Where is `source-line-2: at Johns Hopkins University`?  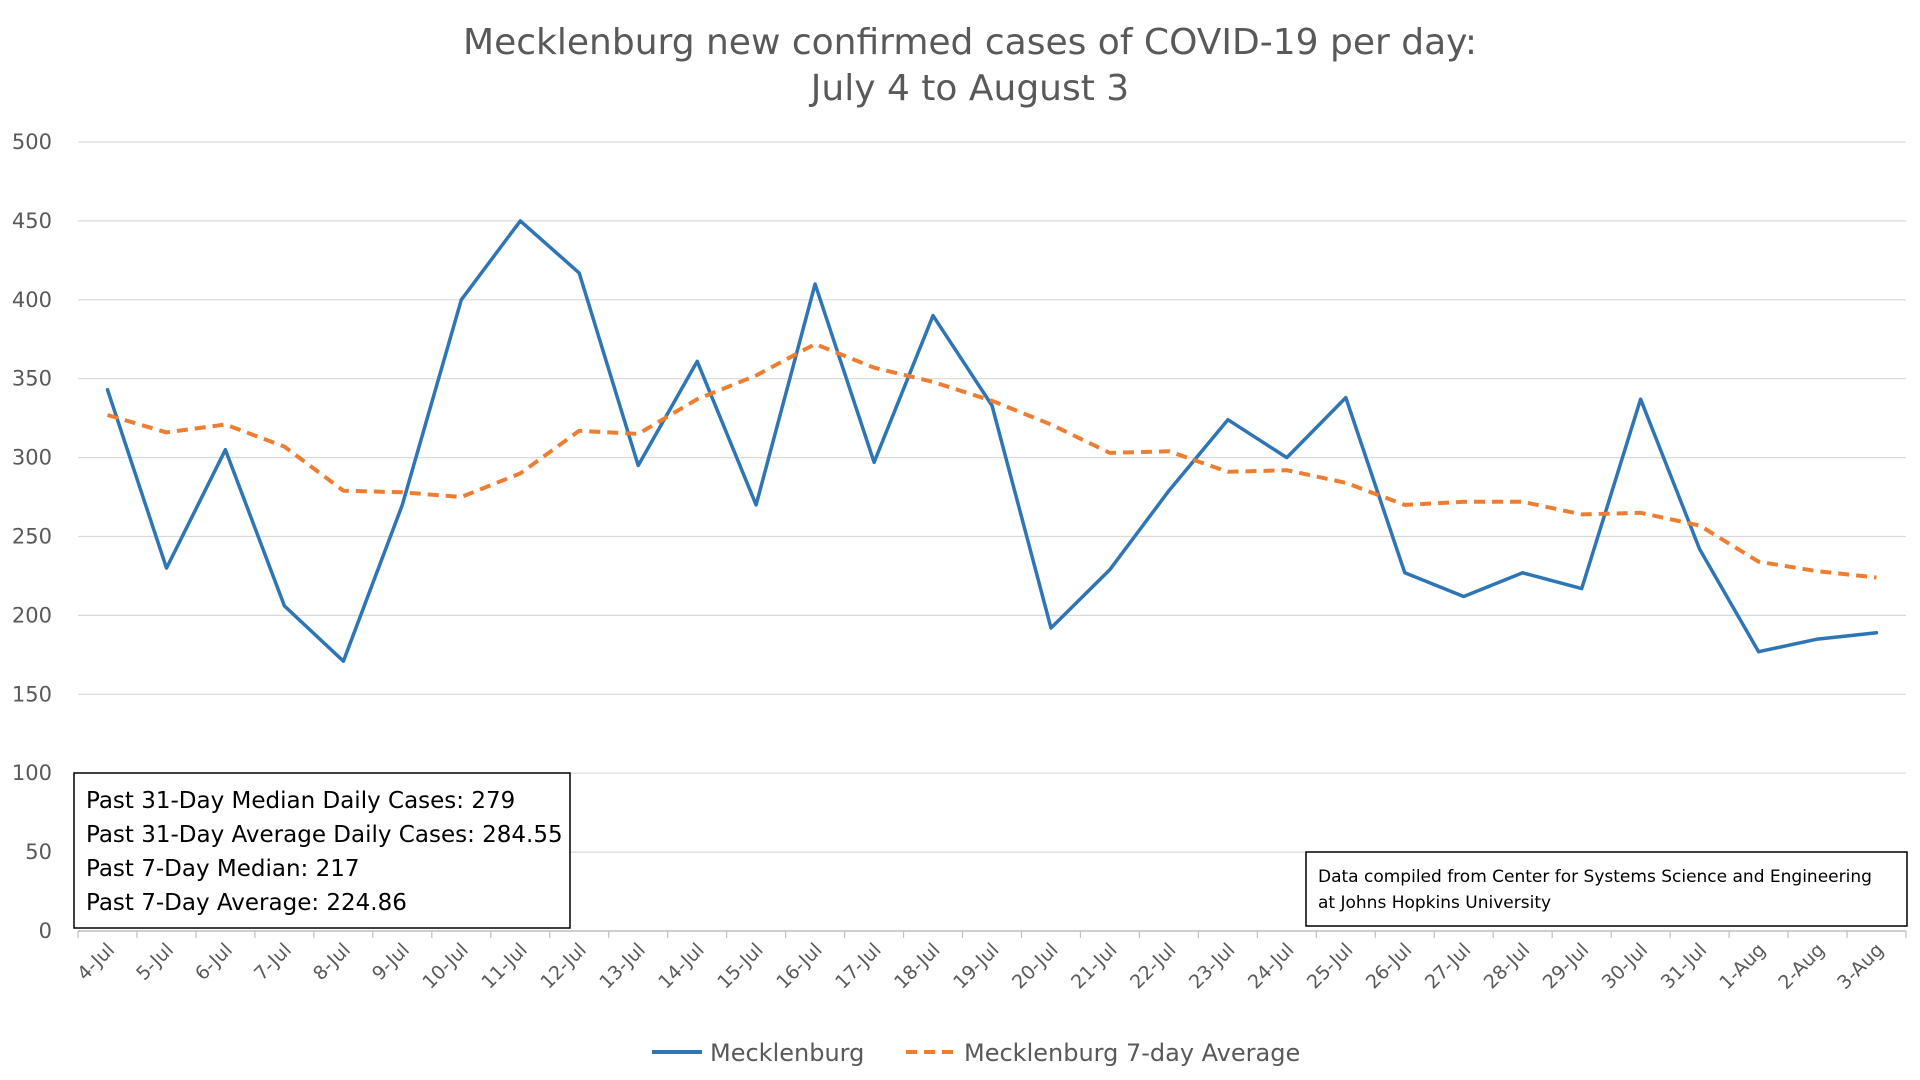
source-line-2: at Johns Hopkins University is located at coordinates (1434, 903).